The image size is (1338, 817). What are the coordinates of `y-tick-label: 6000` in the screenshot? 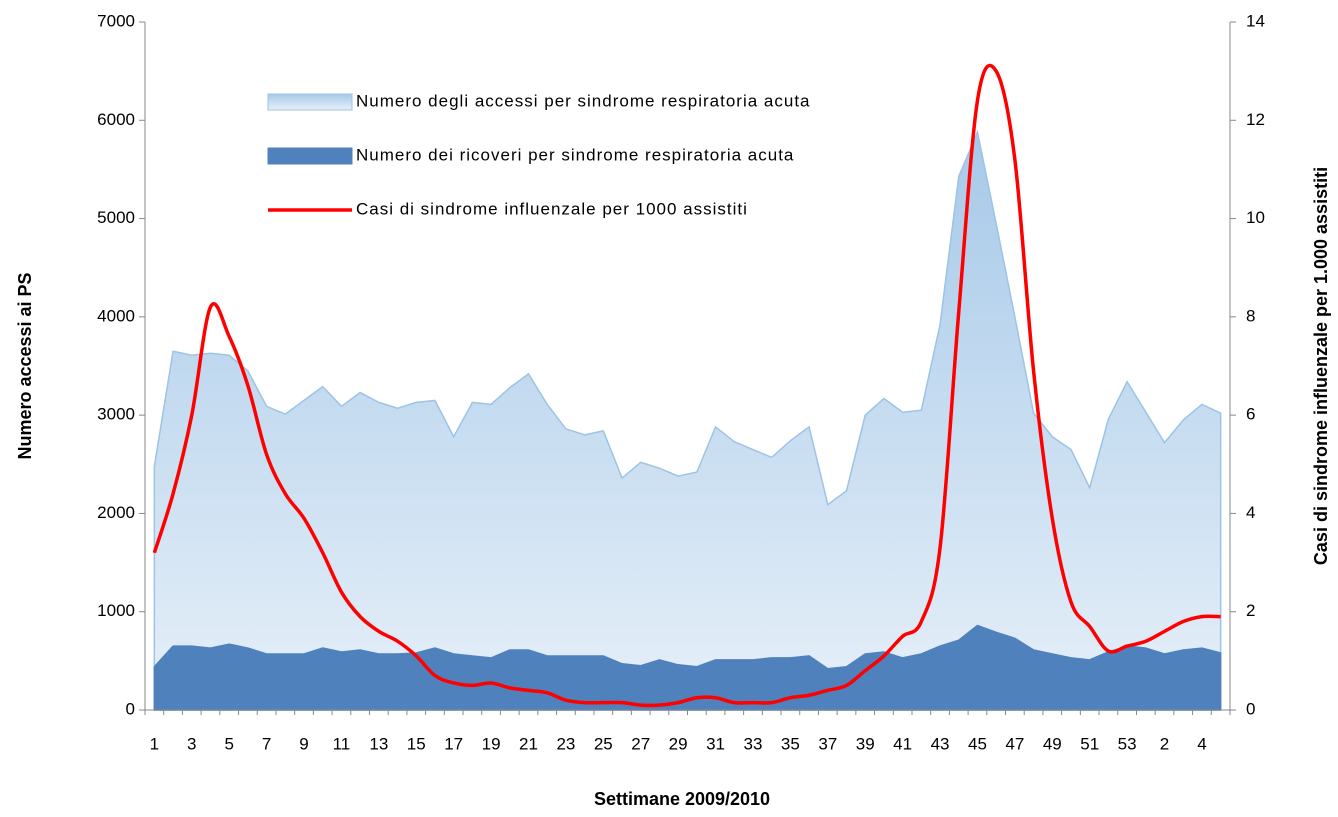 It's located at (116, 119).